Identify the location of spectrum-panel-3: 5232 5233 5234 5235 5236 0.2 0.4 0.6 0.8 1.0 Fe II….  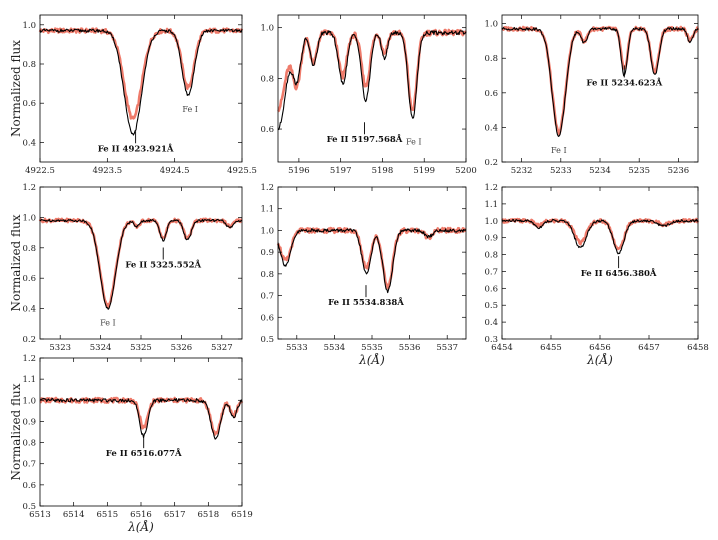
(592, 95).